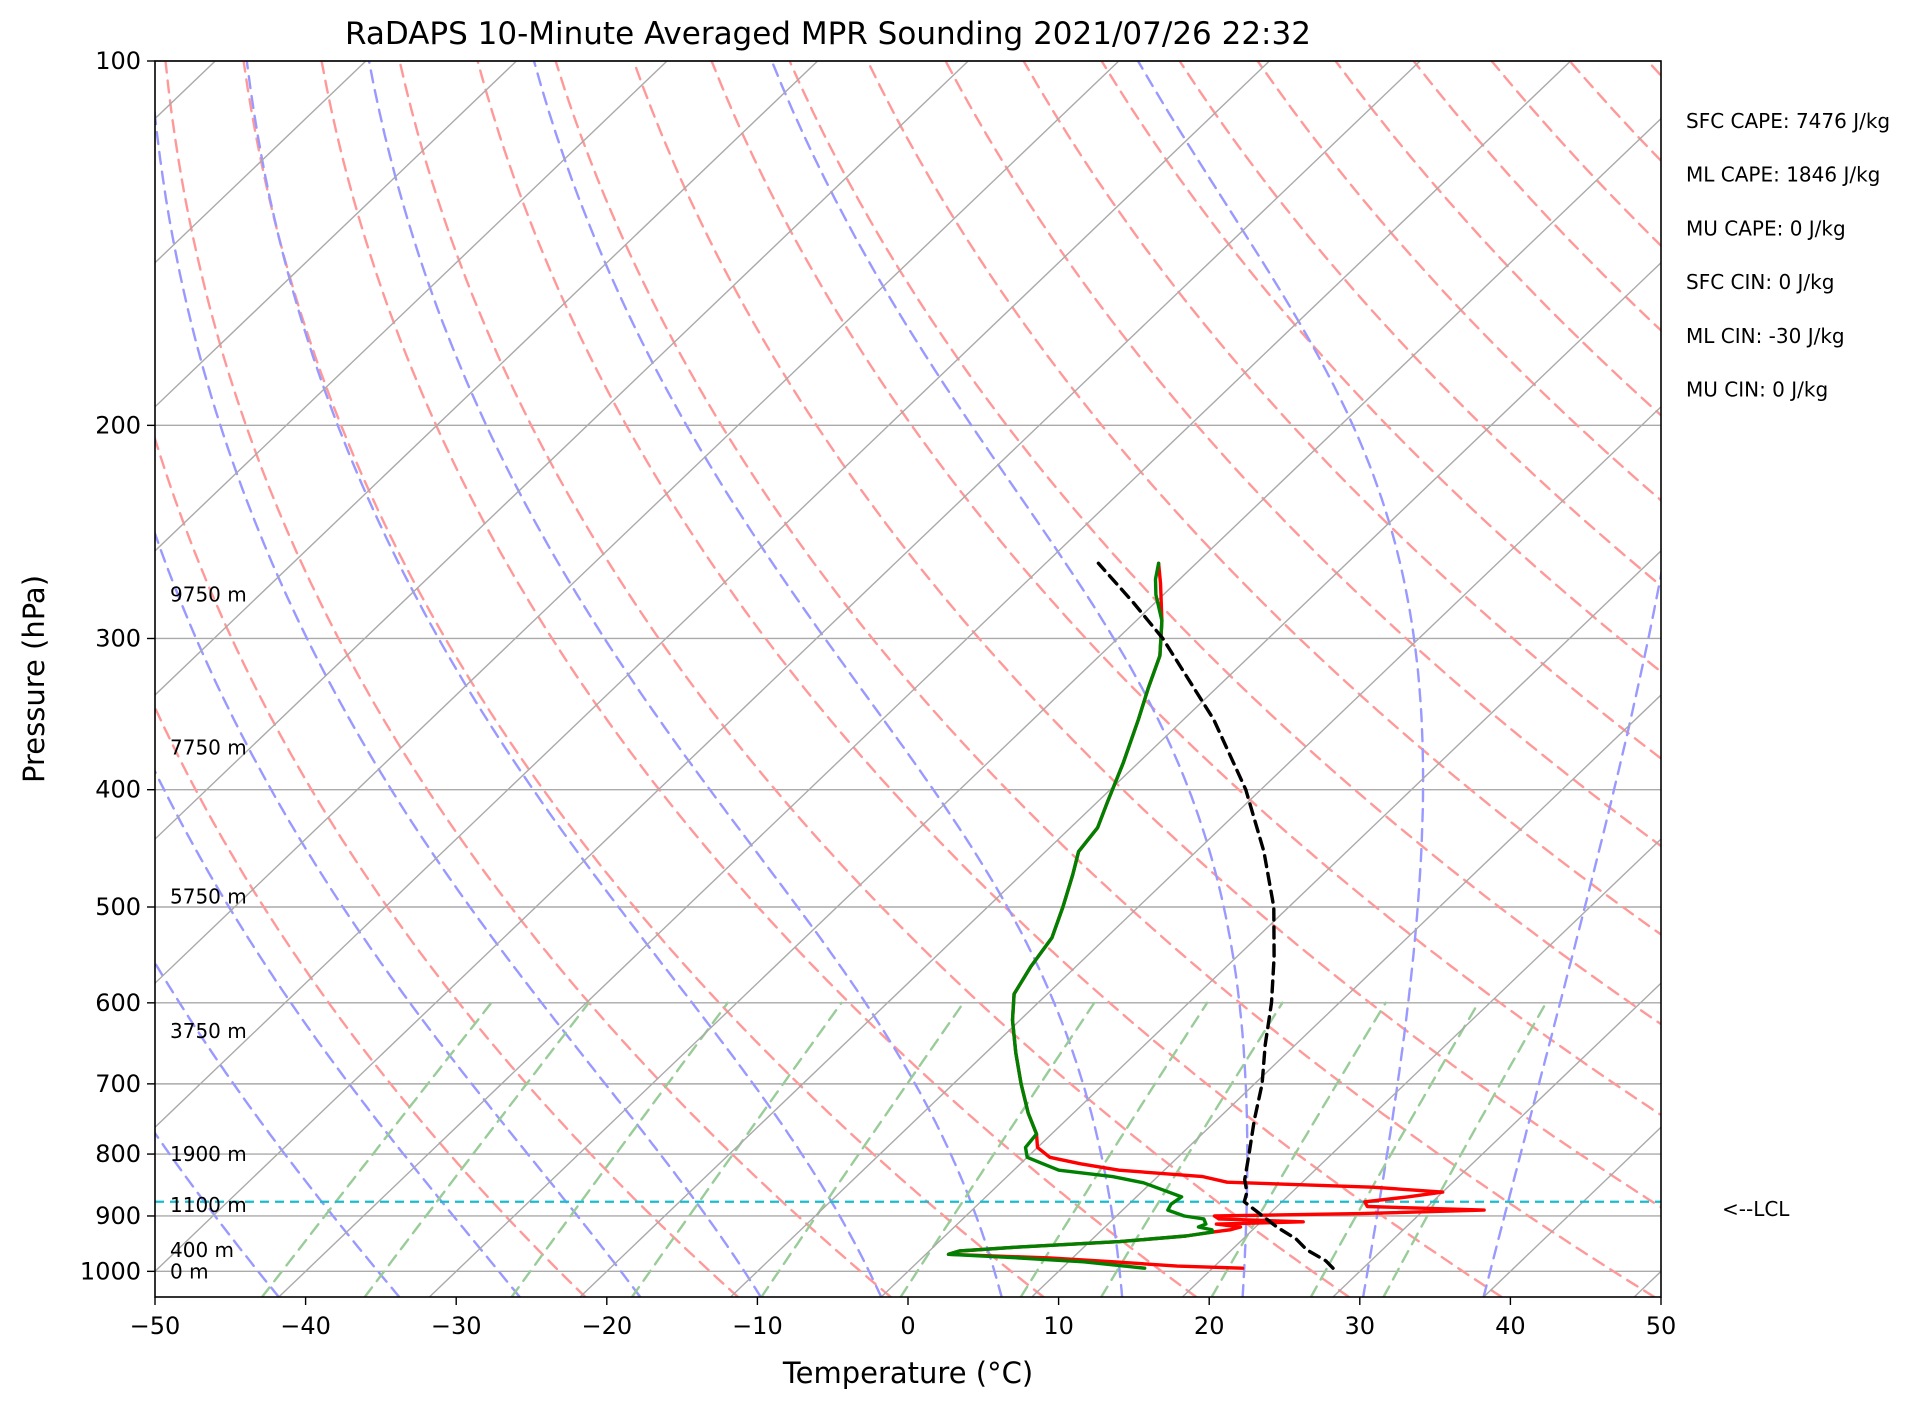 The width and height of the screenshot is (1925, 1406). I want to click on x-tick-label: −40, so click(305, 1326).